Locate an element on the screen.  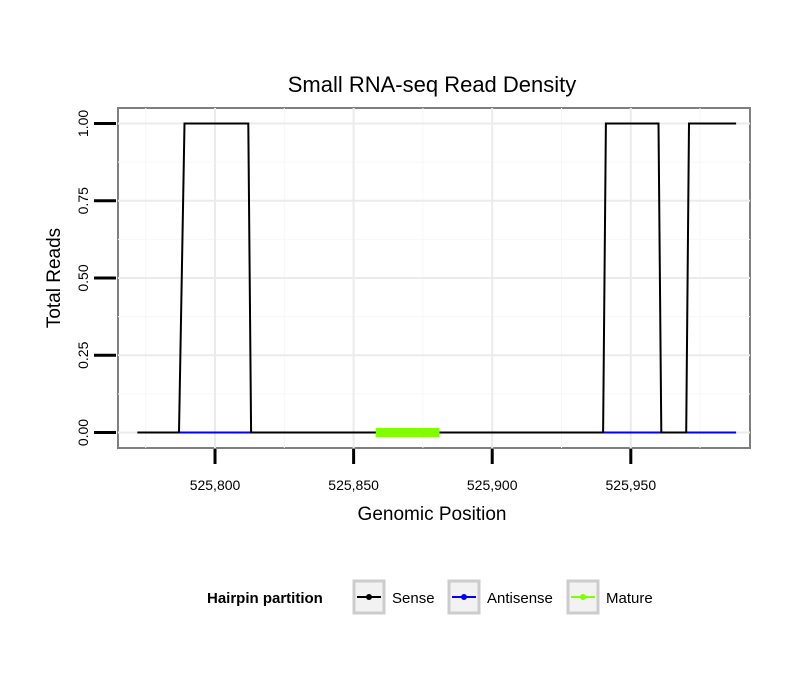
y-tick-label: 0.25 is located at coordinates (83, 354).